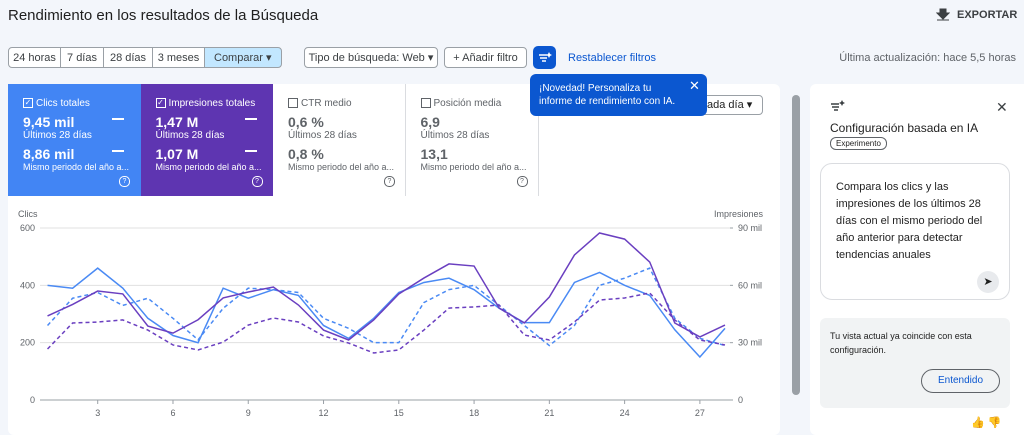  What do you see at coordinates (474, 413) in the screenshot?
I see `x-tick-label: 18` at bounding box center [474, 413].